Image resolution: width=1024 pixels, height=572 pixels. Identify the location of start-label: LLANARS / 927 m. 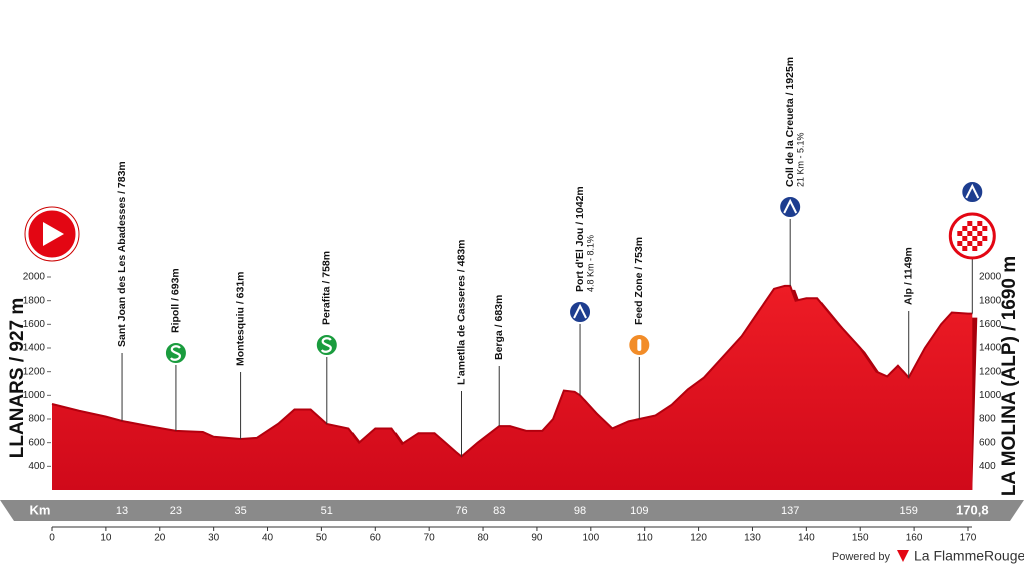
(17, 378).